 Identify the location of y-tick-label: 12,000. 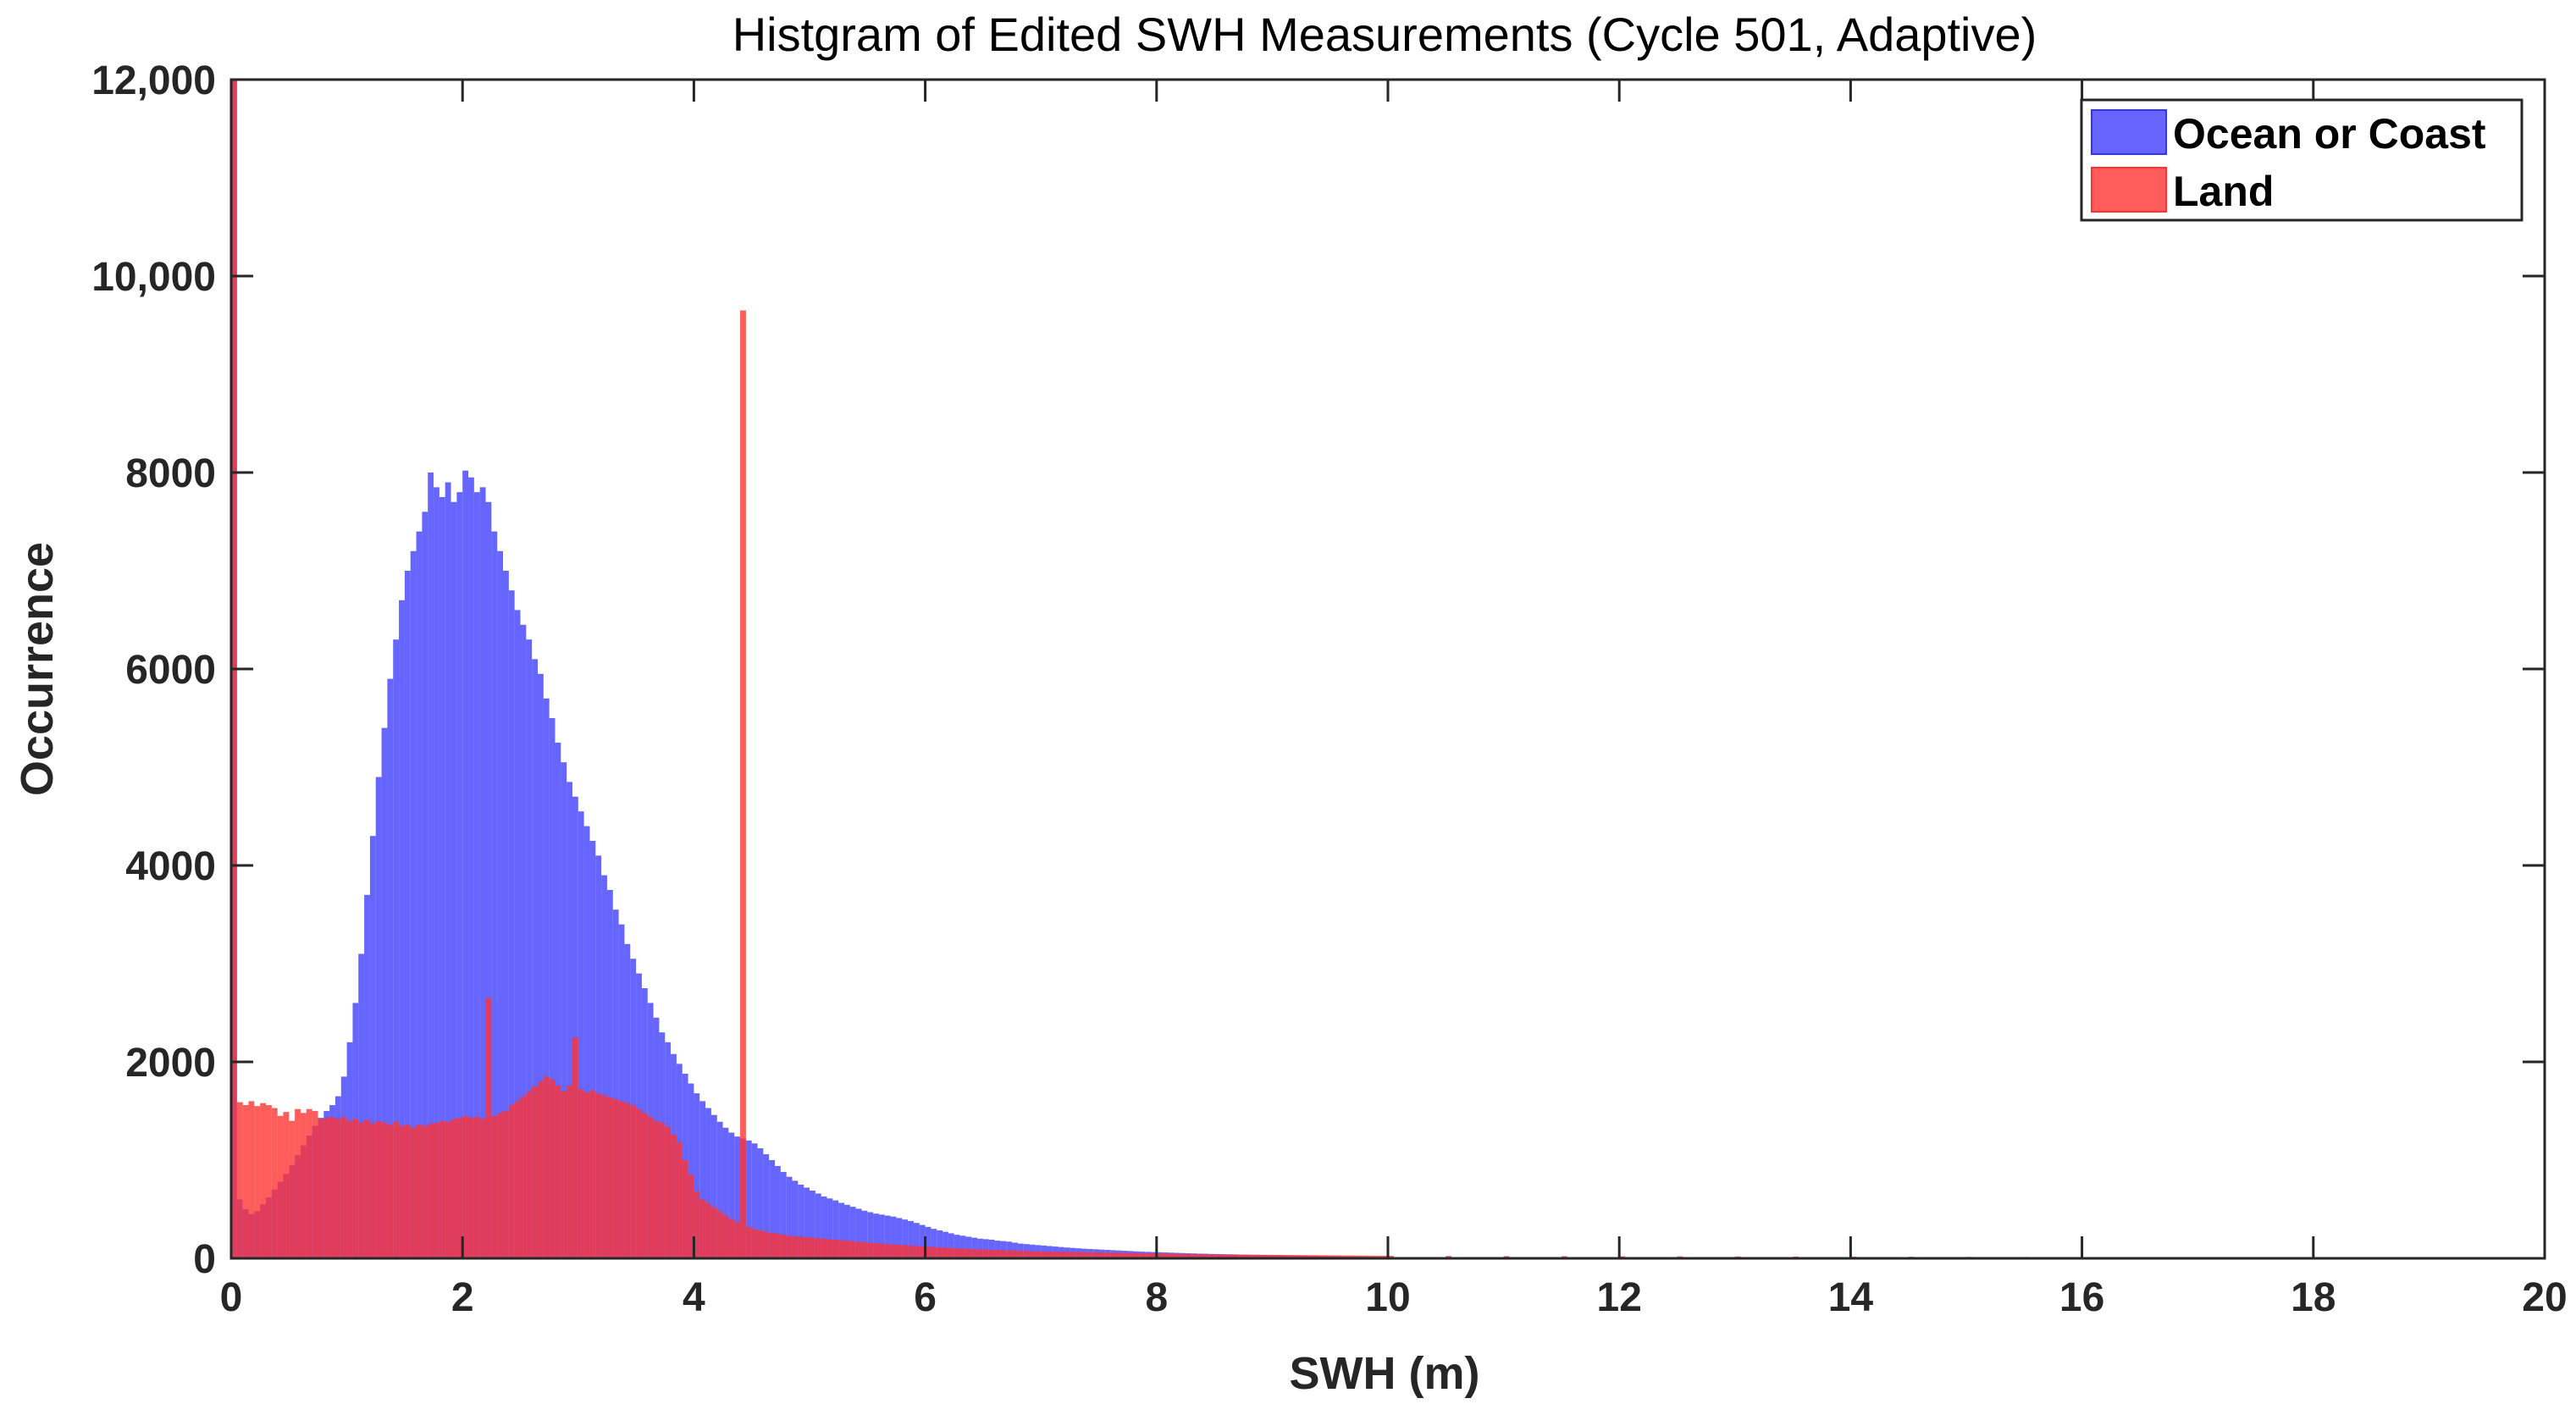
(153, 80).